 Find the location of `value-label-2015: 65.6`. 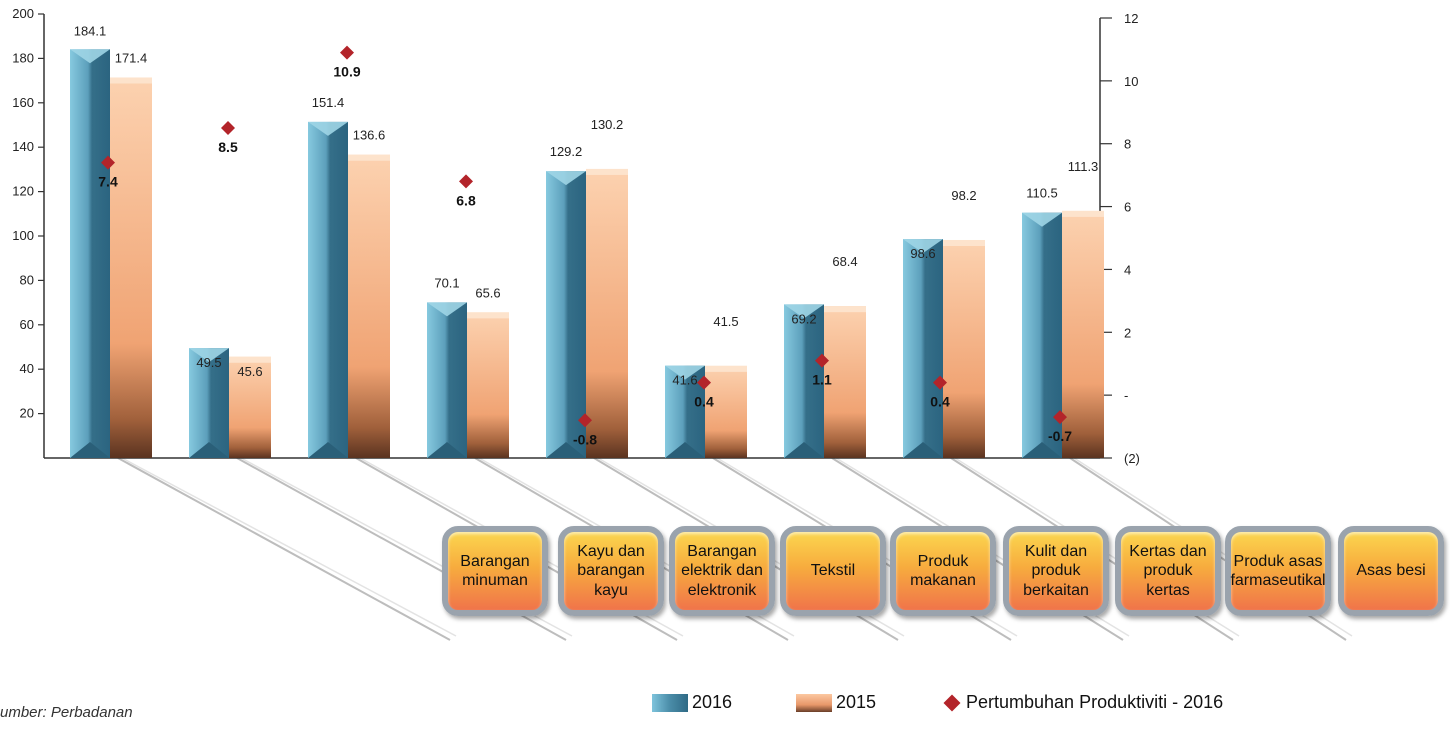

value-label-2015: 65.6 is located at coordinates (487, 292).